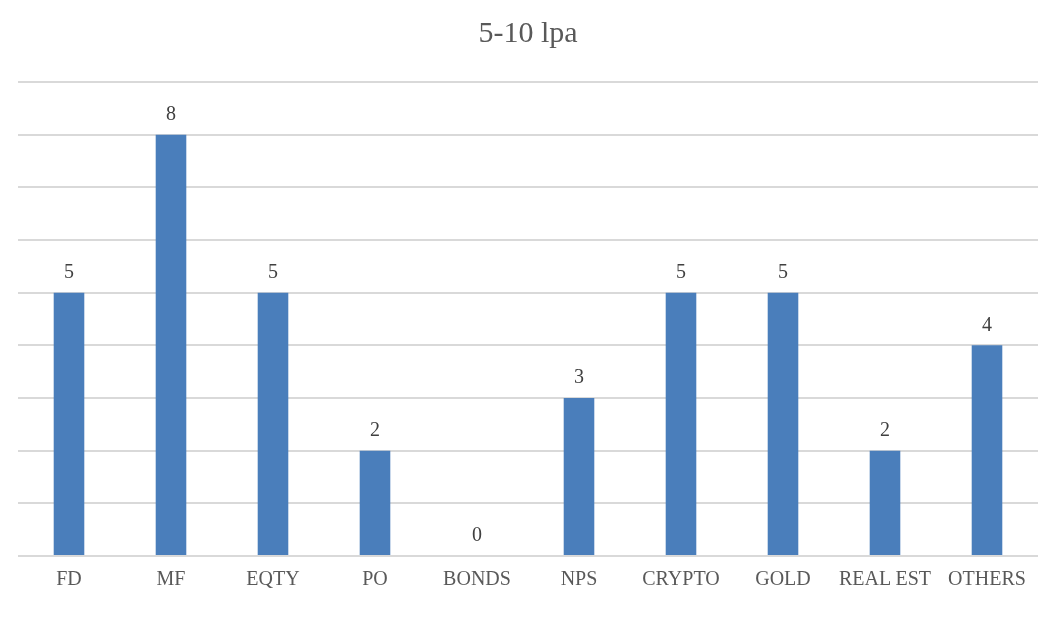 This screenshot has width=1060, height=625. Describe the element at coordinates (273, 578) in the screenshot. I see `x-tick-label: EQTY` at that location.